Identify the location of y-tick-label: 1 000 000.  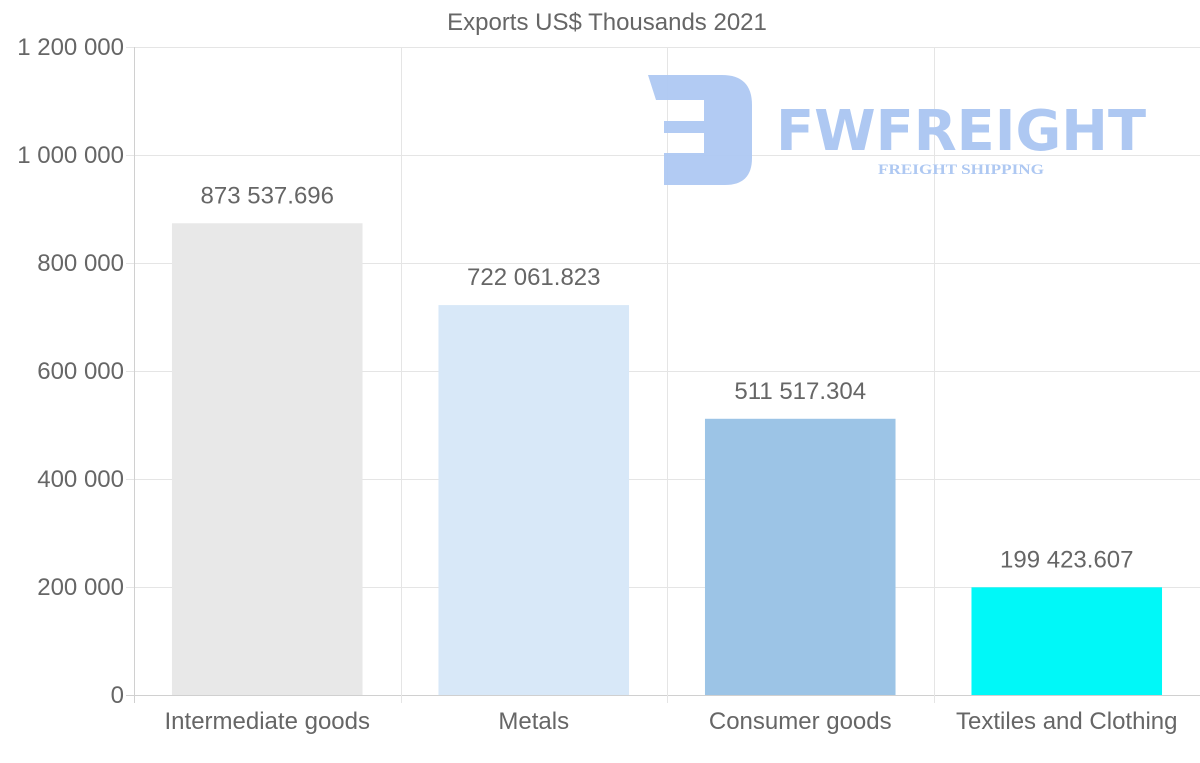
(70, 155).